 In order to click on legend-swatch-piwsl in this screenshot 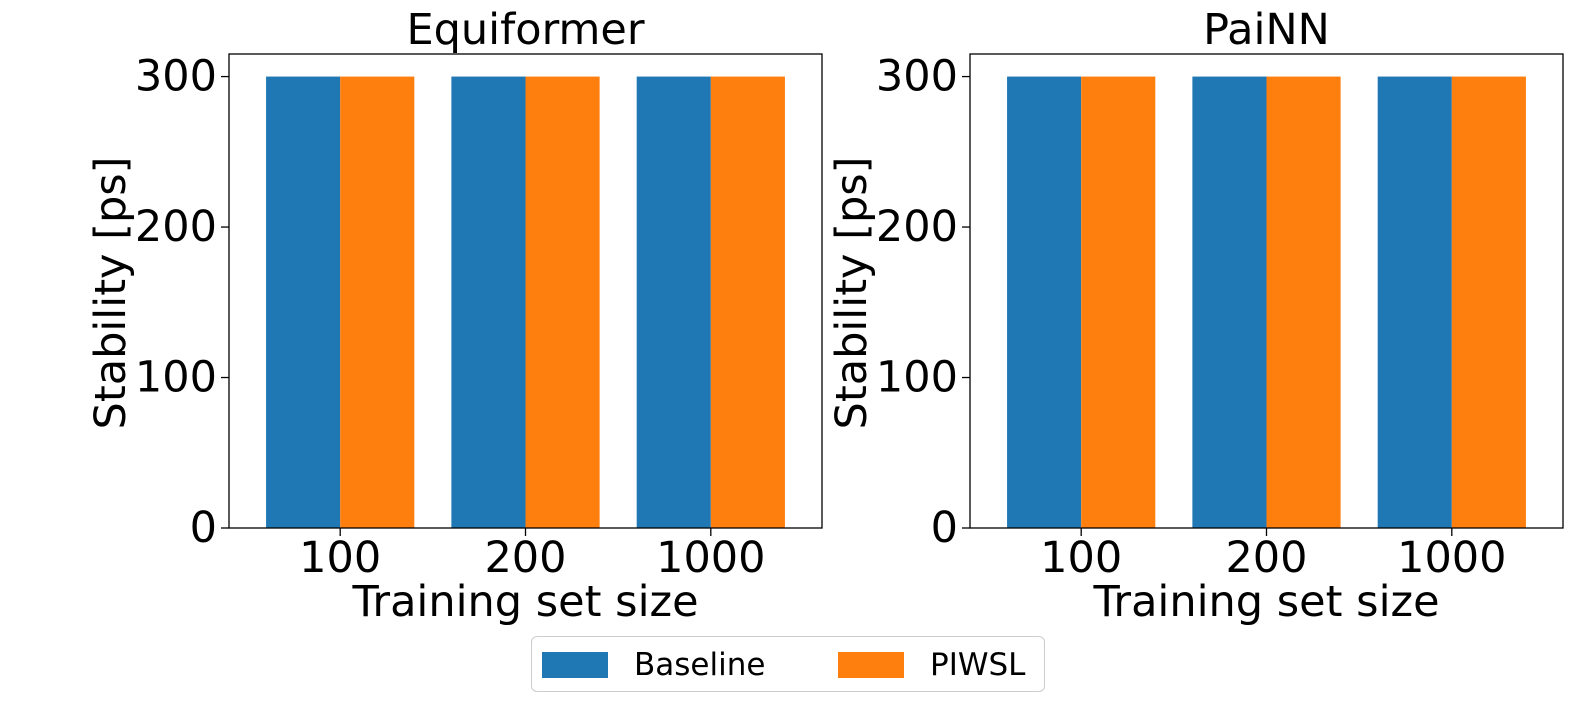, I will do `click(871, 665)`.